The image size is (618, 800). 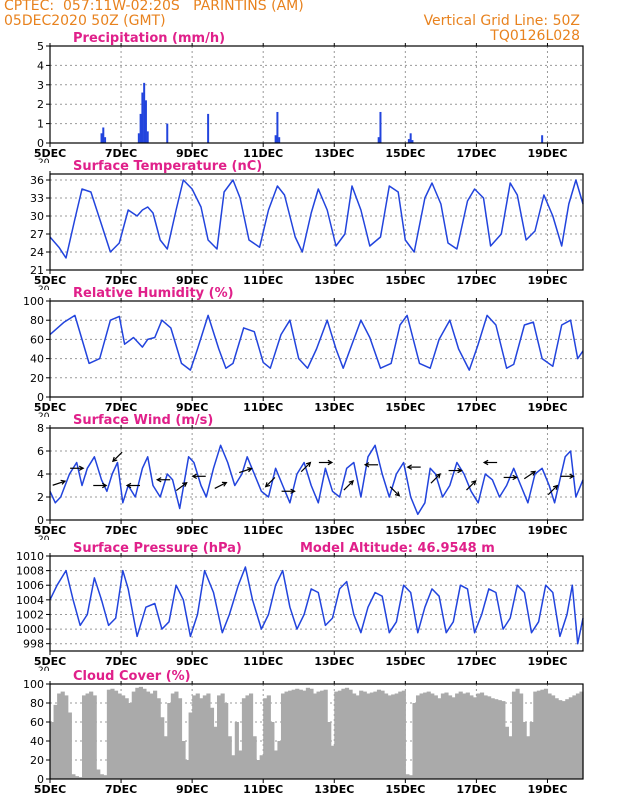 I want to click on y-tick-label: 27, so click(x=37, y=234).